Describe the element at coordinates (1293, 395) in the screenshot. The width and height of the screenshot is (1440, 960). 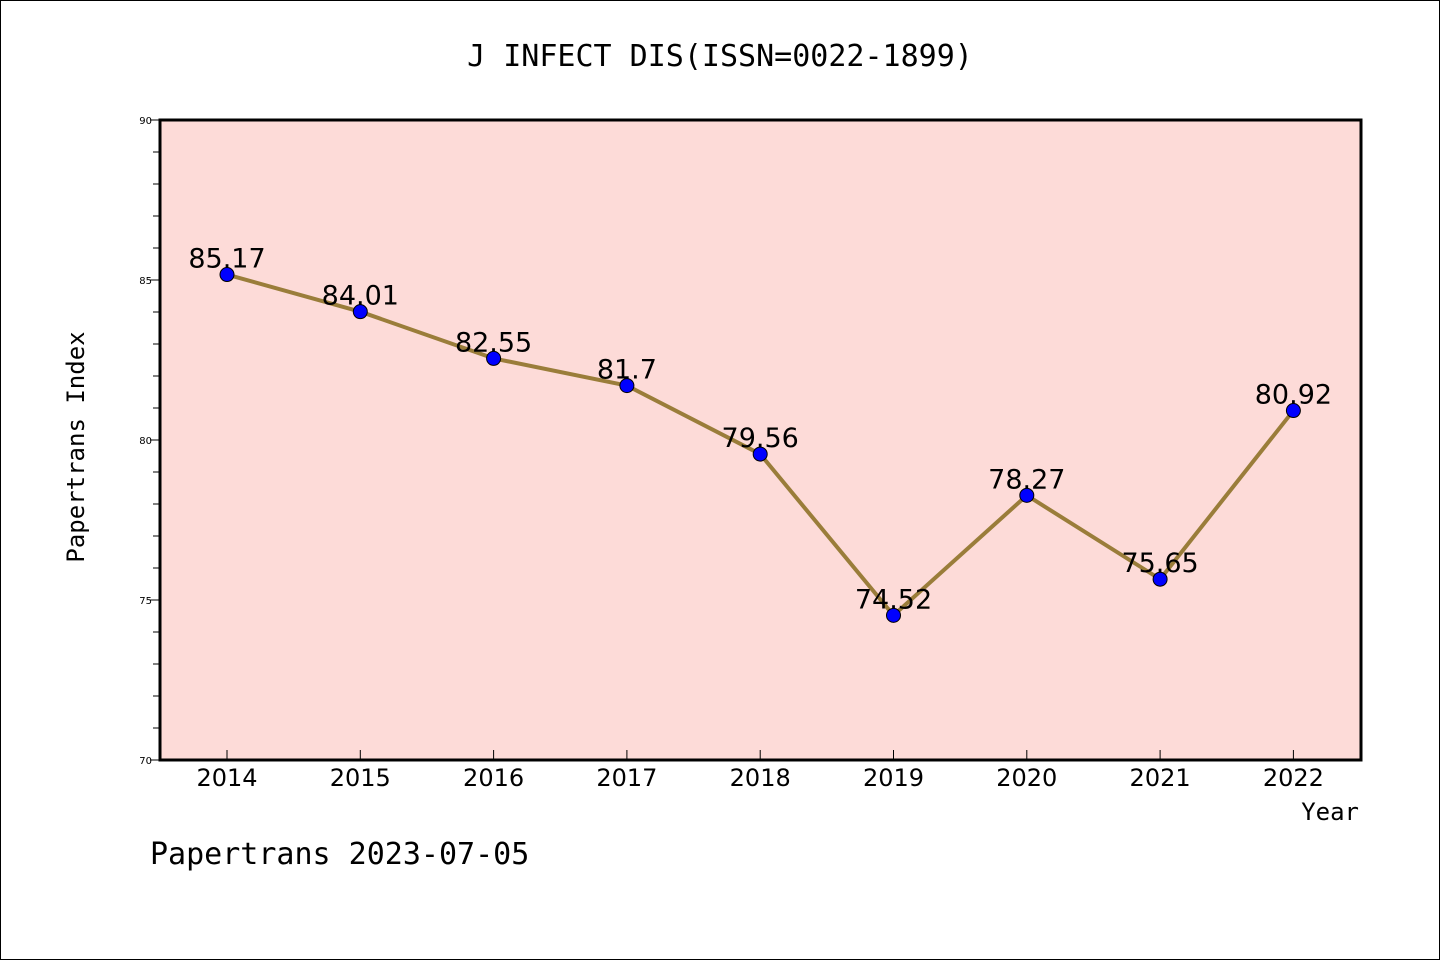
I see `data-label: 80.92` at that location.